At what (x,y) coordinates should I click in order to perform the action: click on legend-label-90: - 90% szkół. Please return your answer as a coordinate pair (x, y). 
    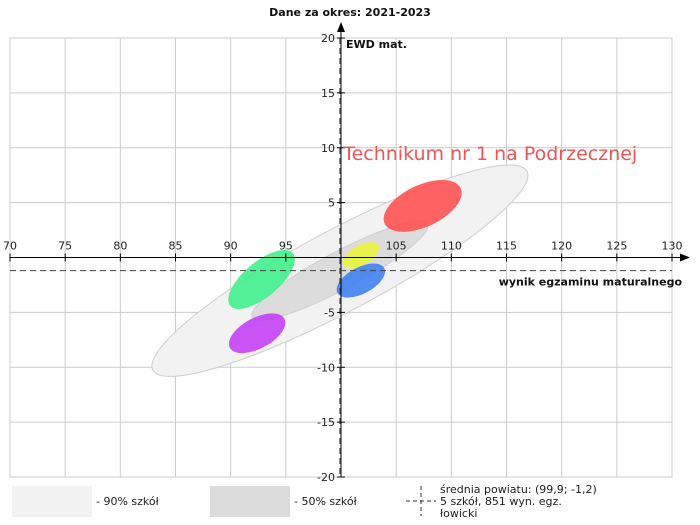
    Looking at the image, I should click on (127, 501).